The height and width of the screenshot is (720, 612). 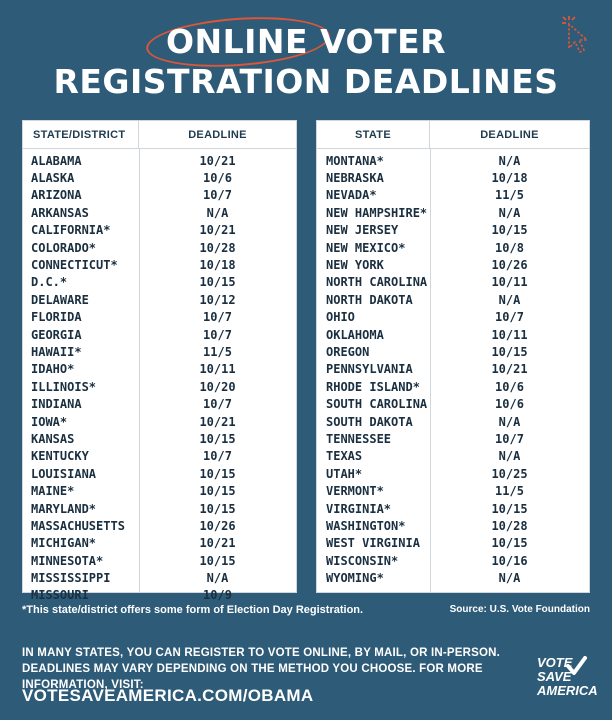 What do you see at coordinates (159, 282) in the screenshot?
I see `table-row: D.C.* 10/15` at bounding box center [159, 282].